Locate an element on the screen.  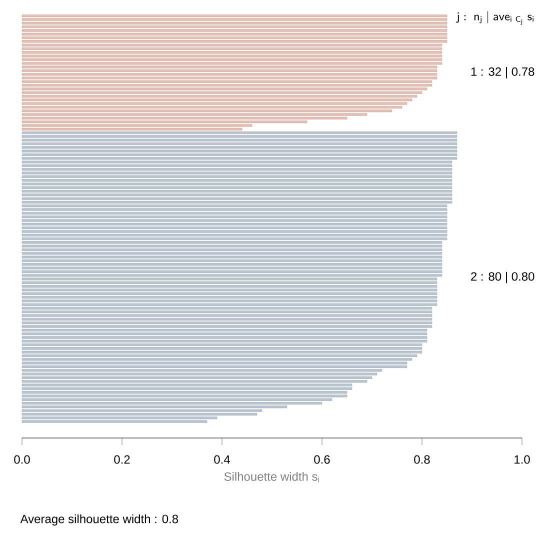
x-tick-label: 0.8 is located at coordinates (422, 459).